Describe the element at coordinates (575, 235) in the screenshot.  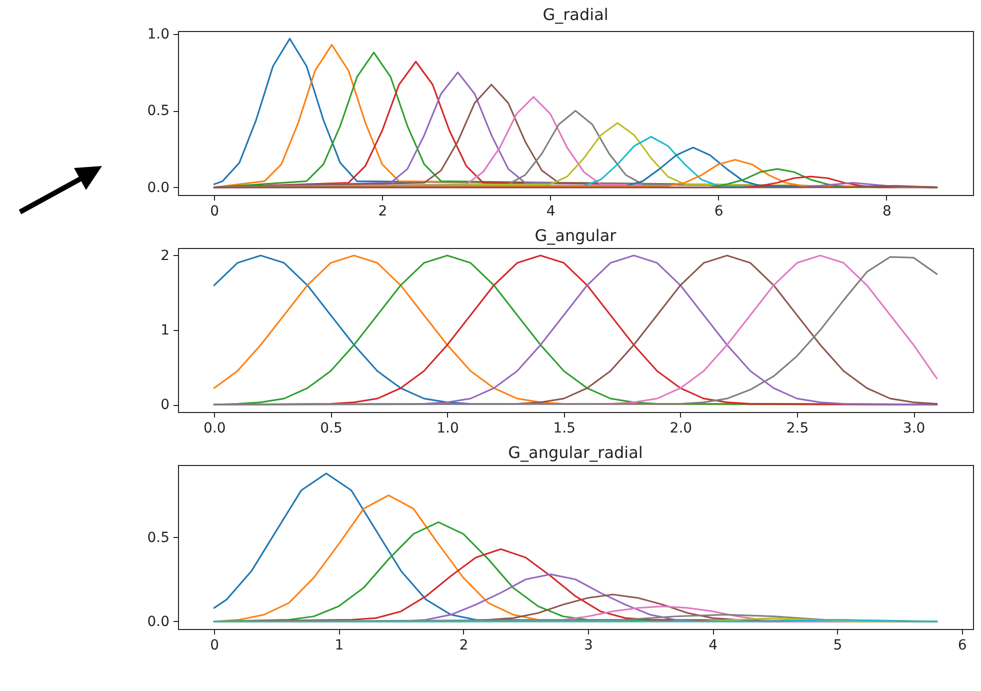
I see `chart-title: G_angular` at that location.